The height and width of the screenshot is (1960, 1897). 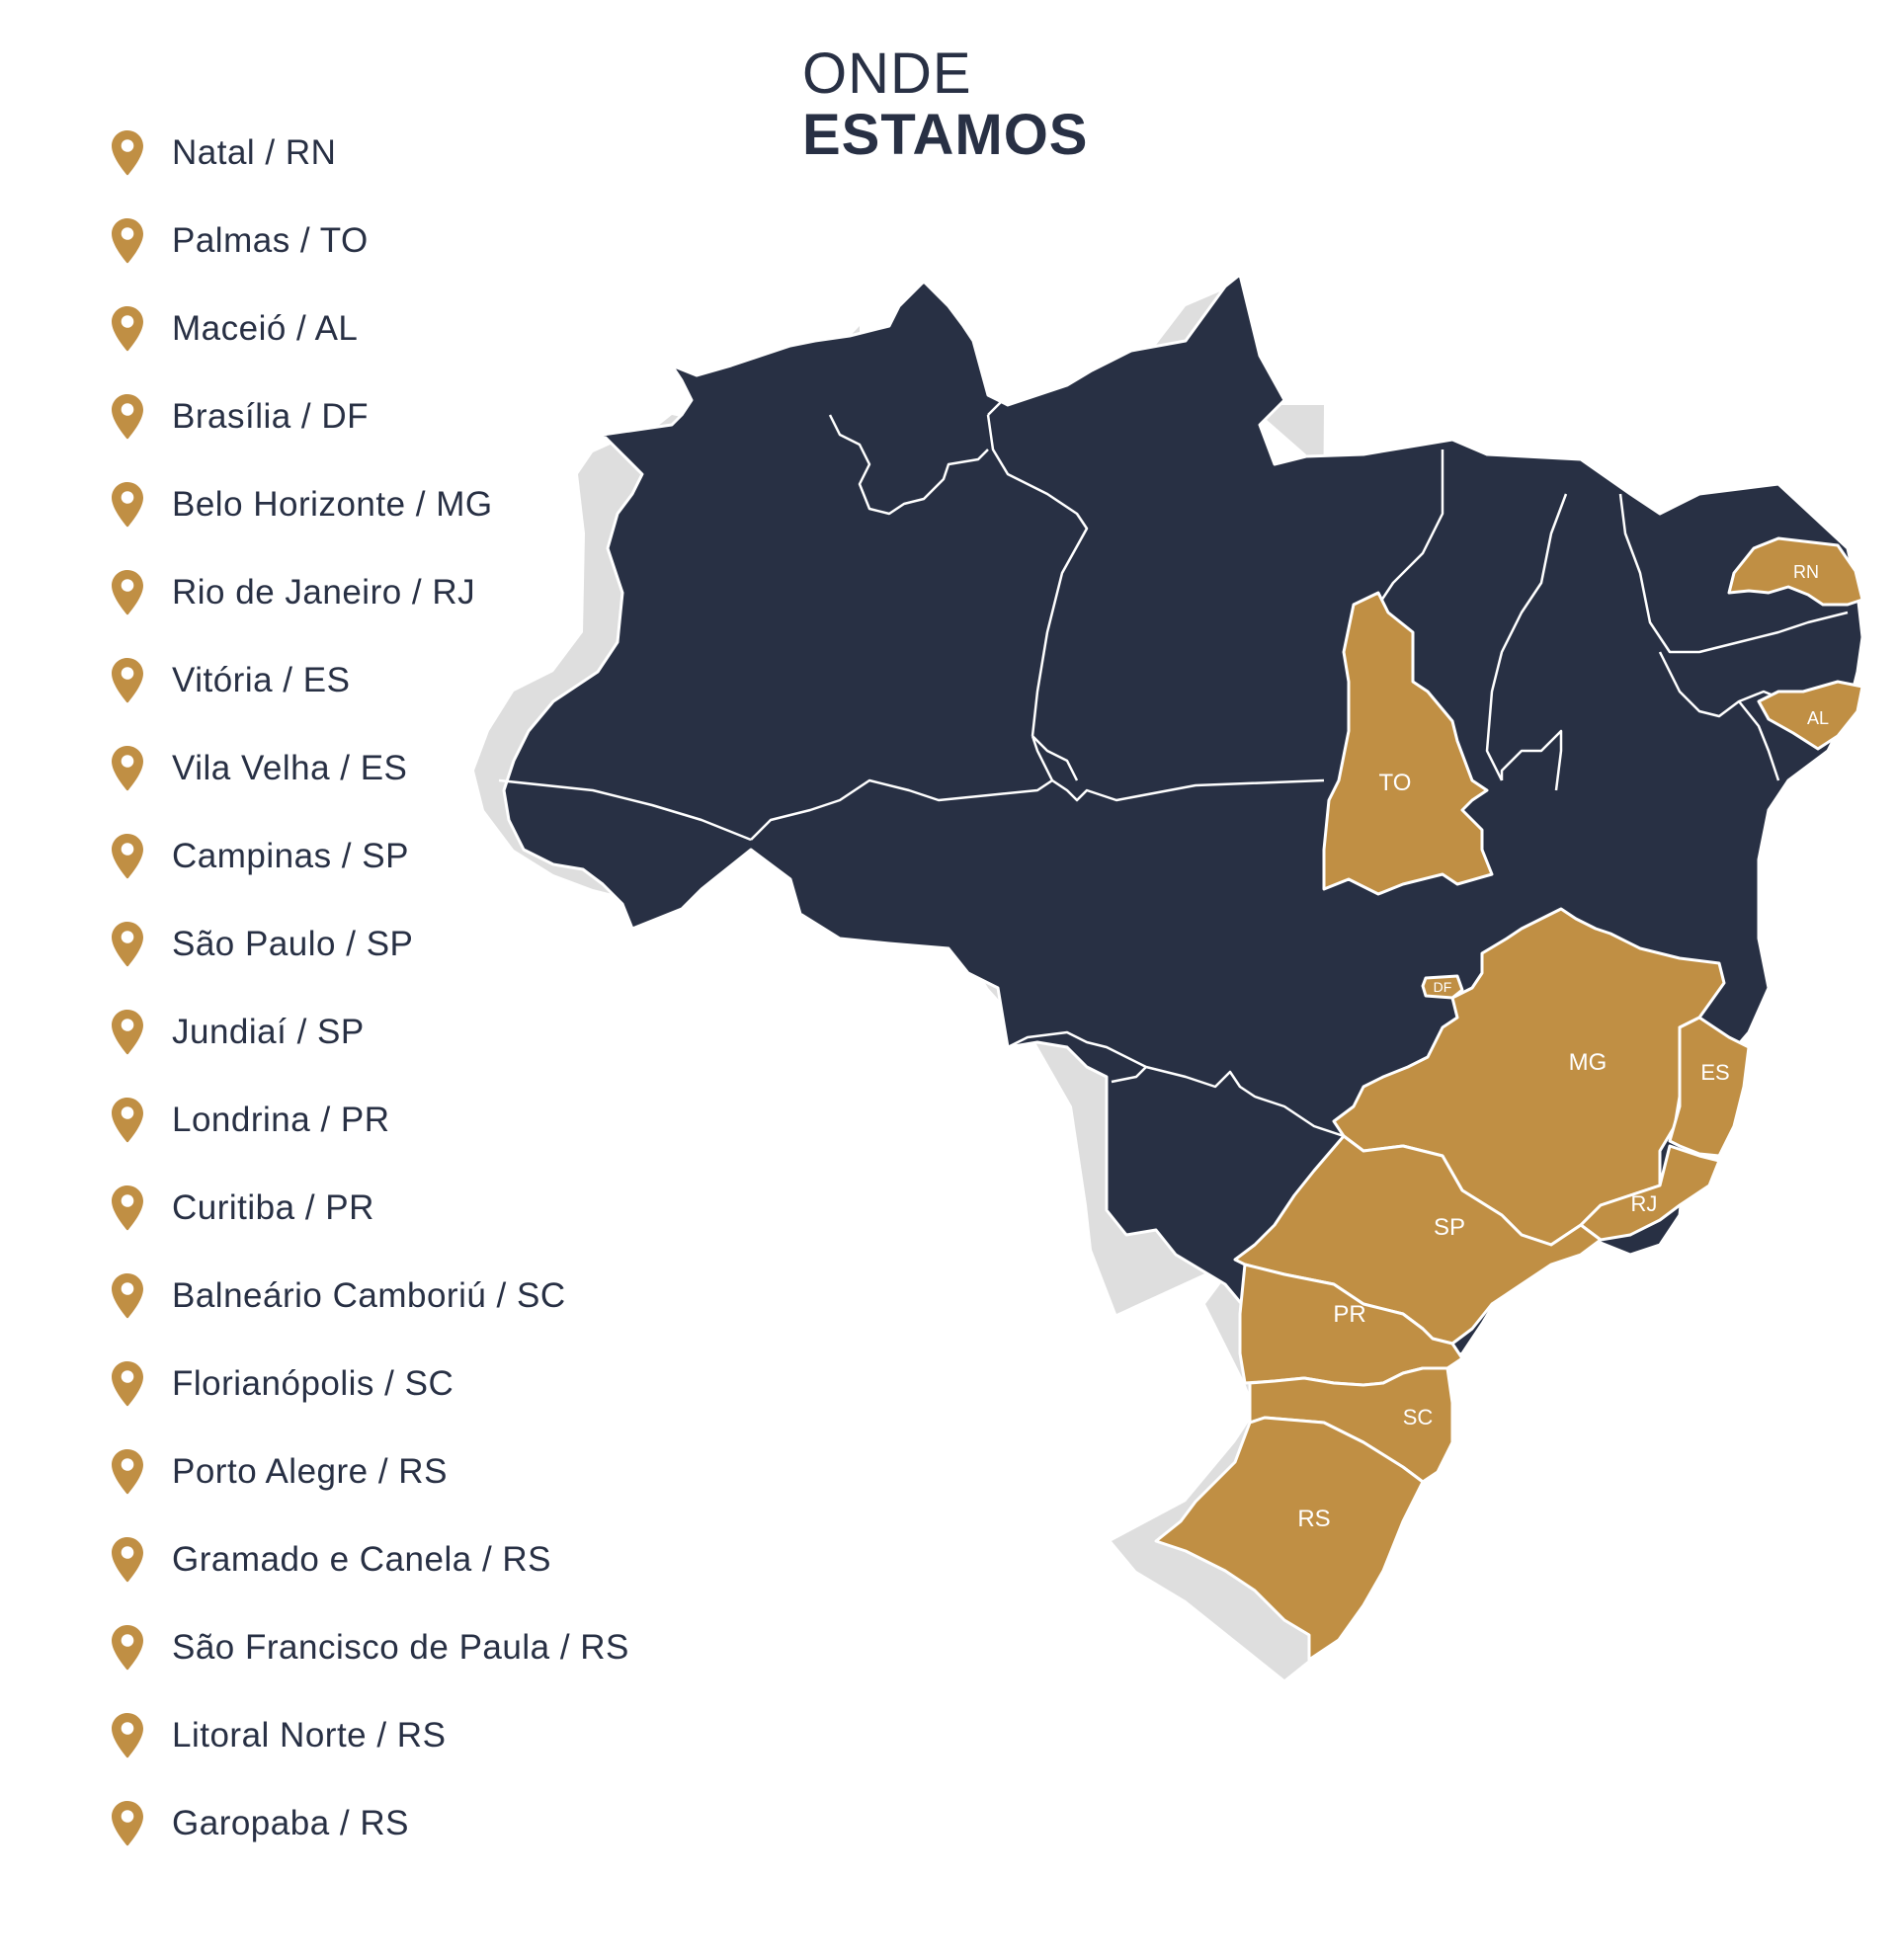 I want to click on location-item: Garopaba / RS, so click(x=370, y=1823).